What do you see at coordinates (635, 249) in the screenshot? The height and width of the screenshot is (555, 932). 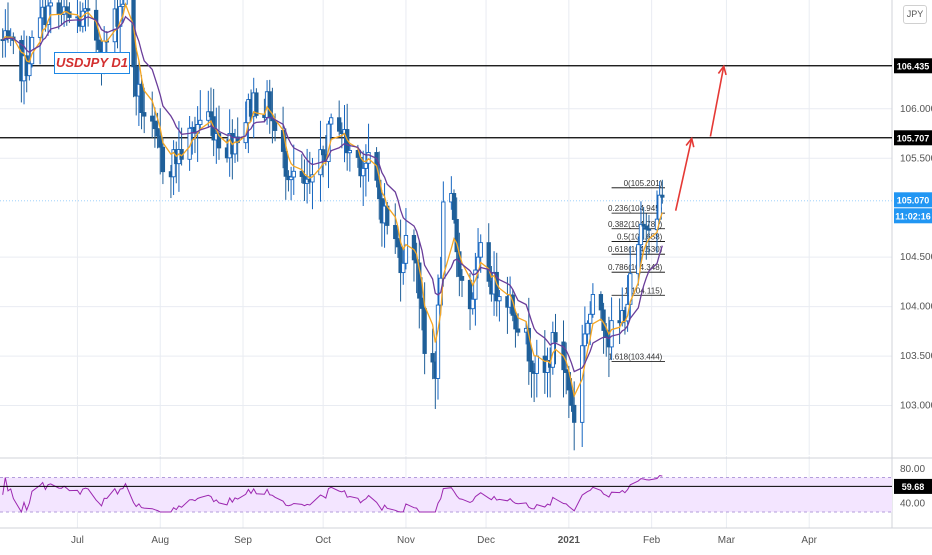 I see `fib-level-label: 0.618(104.530)` at bounding box center [635, 249].